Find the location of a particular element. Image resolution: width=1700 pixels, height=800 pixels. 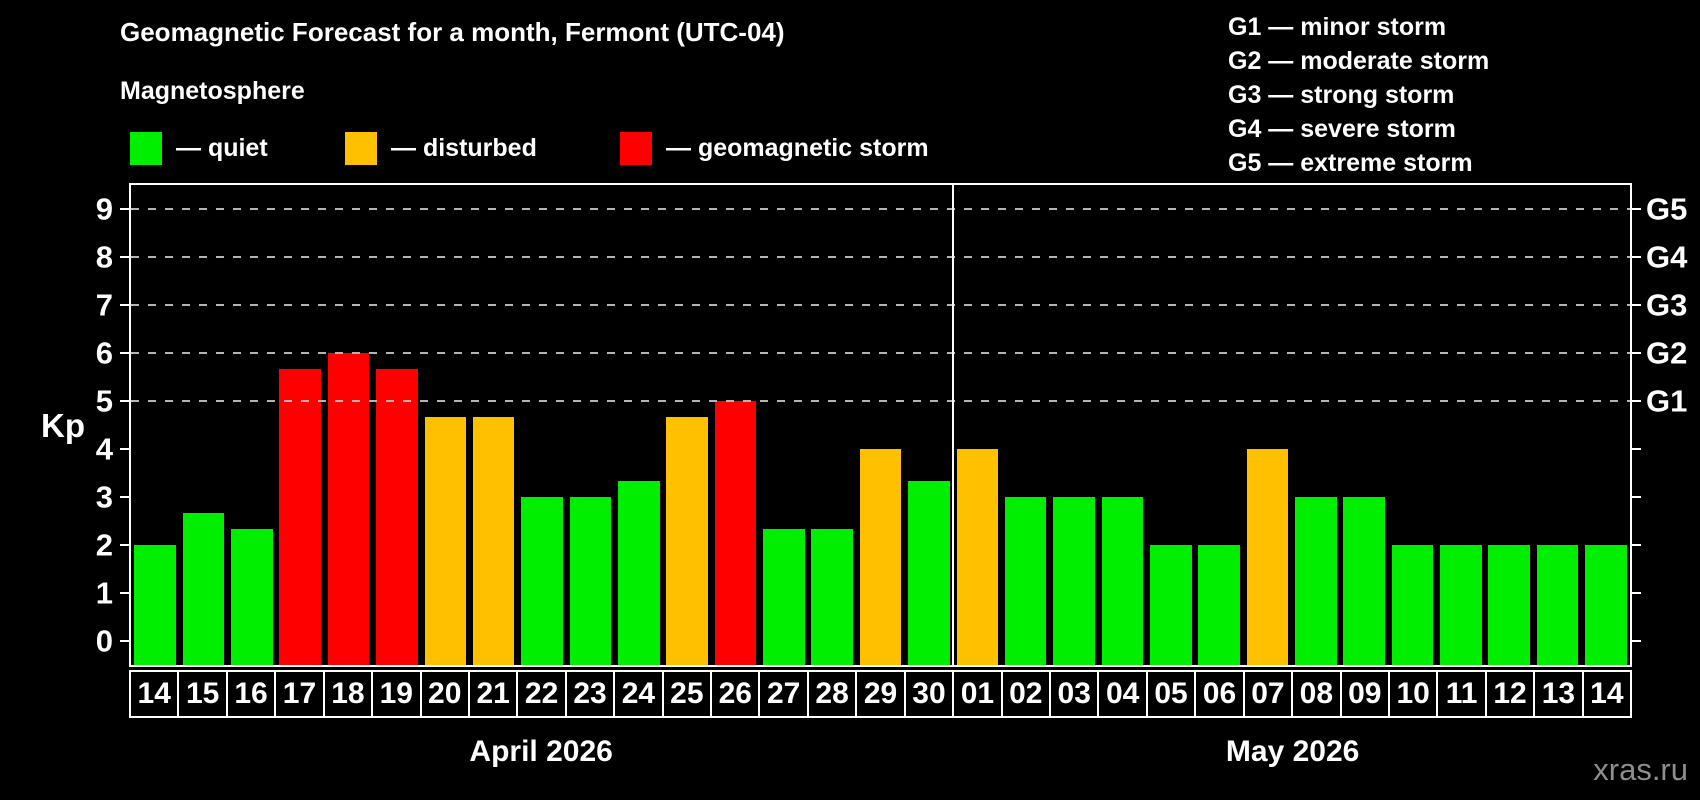

day-cell: 16 is located at coordinates (251, 694).